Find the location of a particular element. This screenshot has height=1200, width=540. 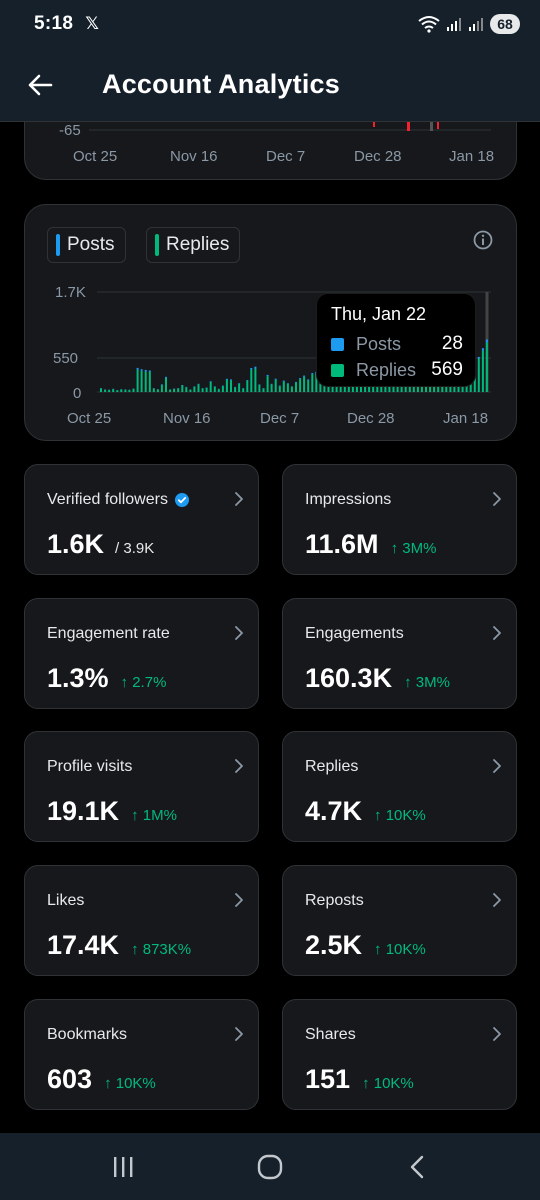

metric-tile-profile-visits: Profile visits 19.1K ↑ 1M% is located at coordinates (141, 786).